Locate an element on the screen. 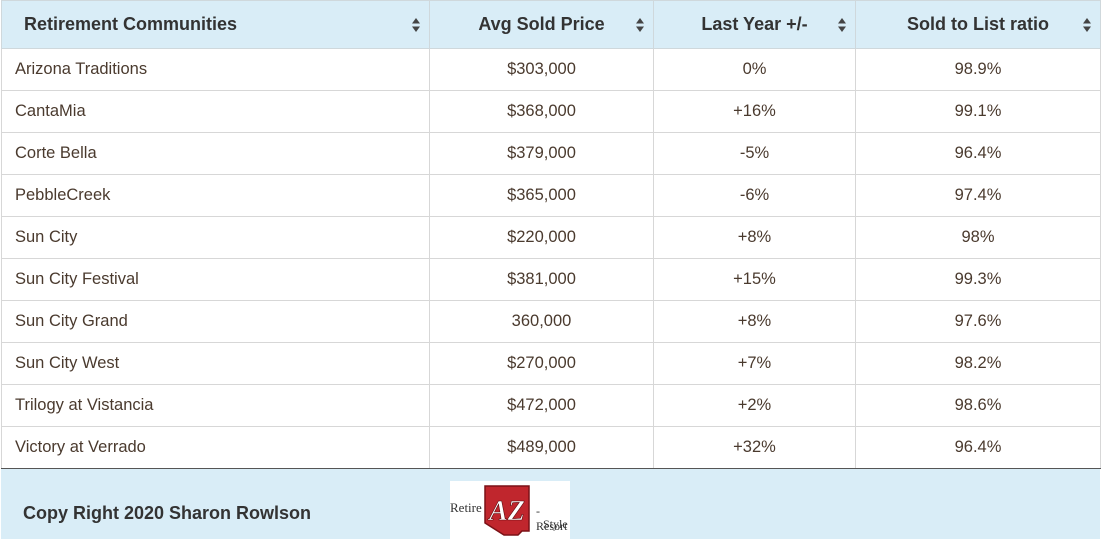  table-row: Sun City West $270,000 +7% 98.2% is located at coordinates (551, 363).